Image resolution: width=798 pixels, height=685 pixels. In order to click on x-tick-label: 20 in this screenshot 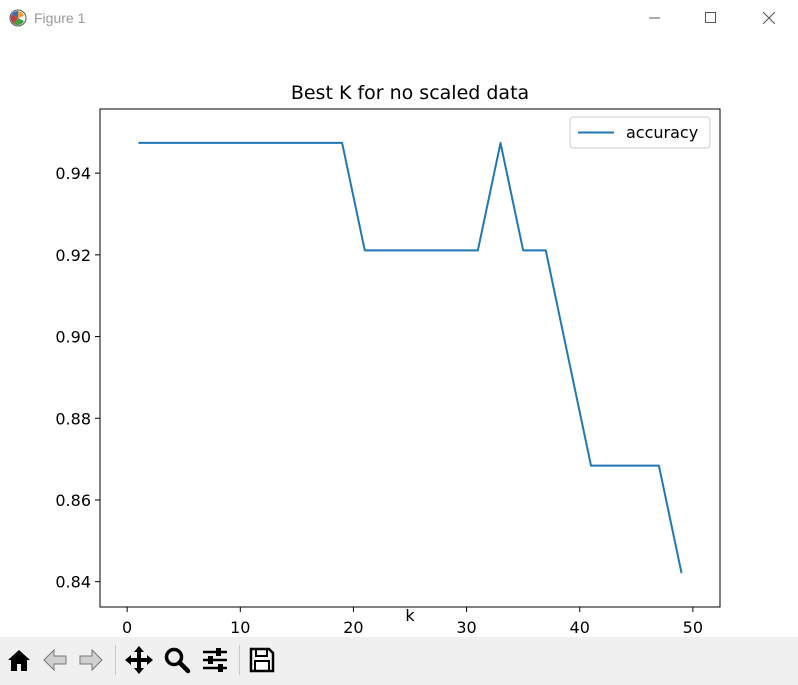, I will do `click(353, 627)`.